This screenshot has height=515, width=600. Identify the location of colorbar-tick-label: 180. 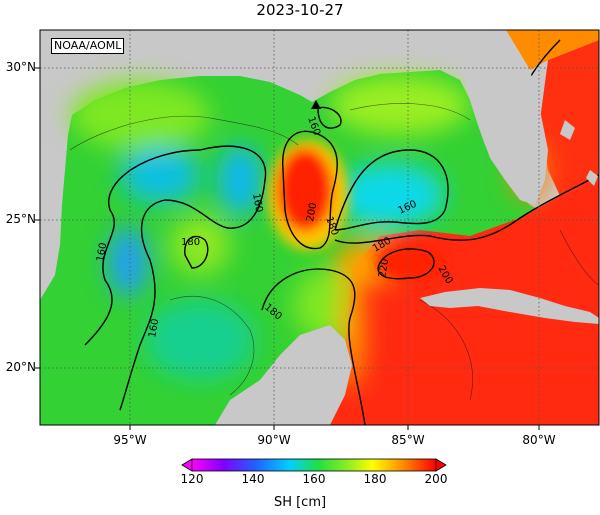
(375, 479).